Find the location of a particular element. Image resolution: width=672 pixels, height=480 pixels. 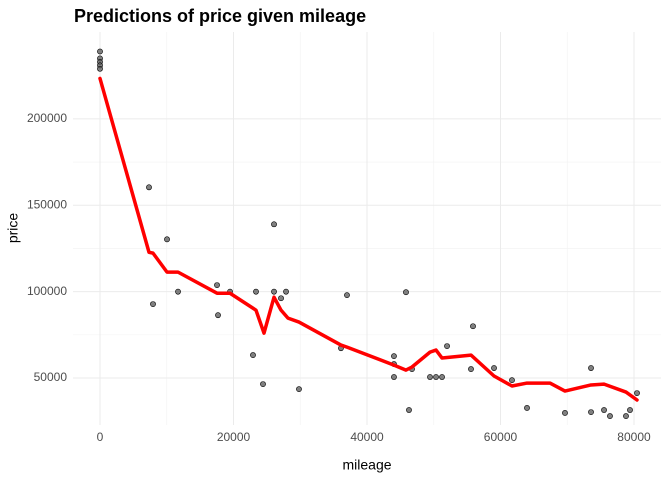

y-tick-label: 200000 is located at coordinates (47, 118).